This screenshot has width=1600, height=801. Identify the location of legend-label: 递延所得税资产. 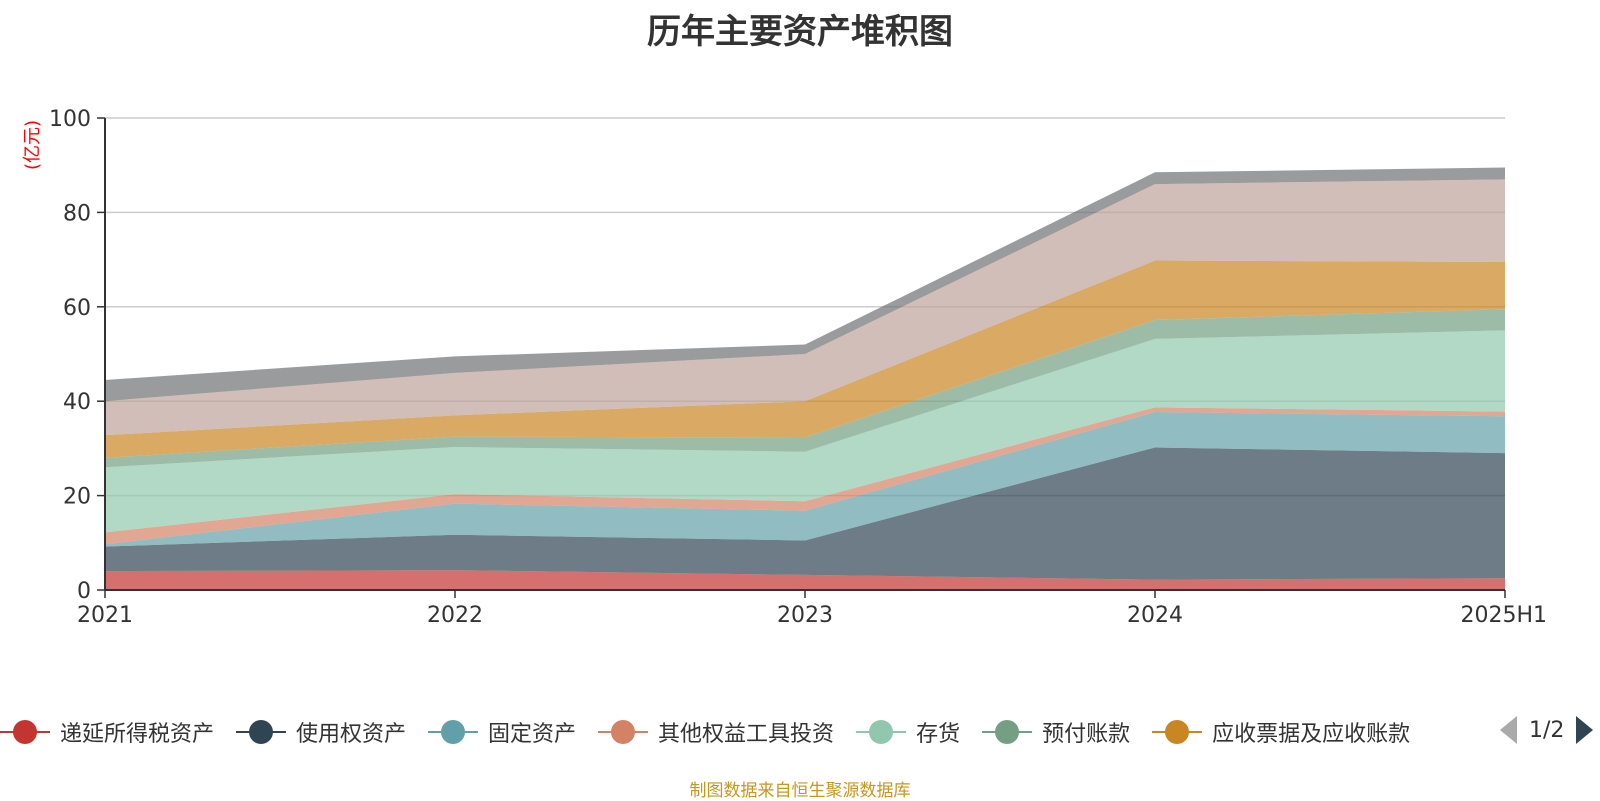
(137, 734).